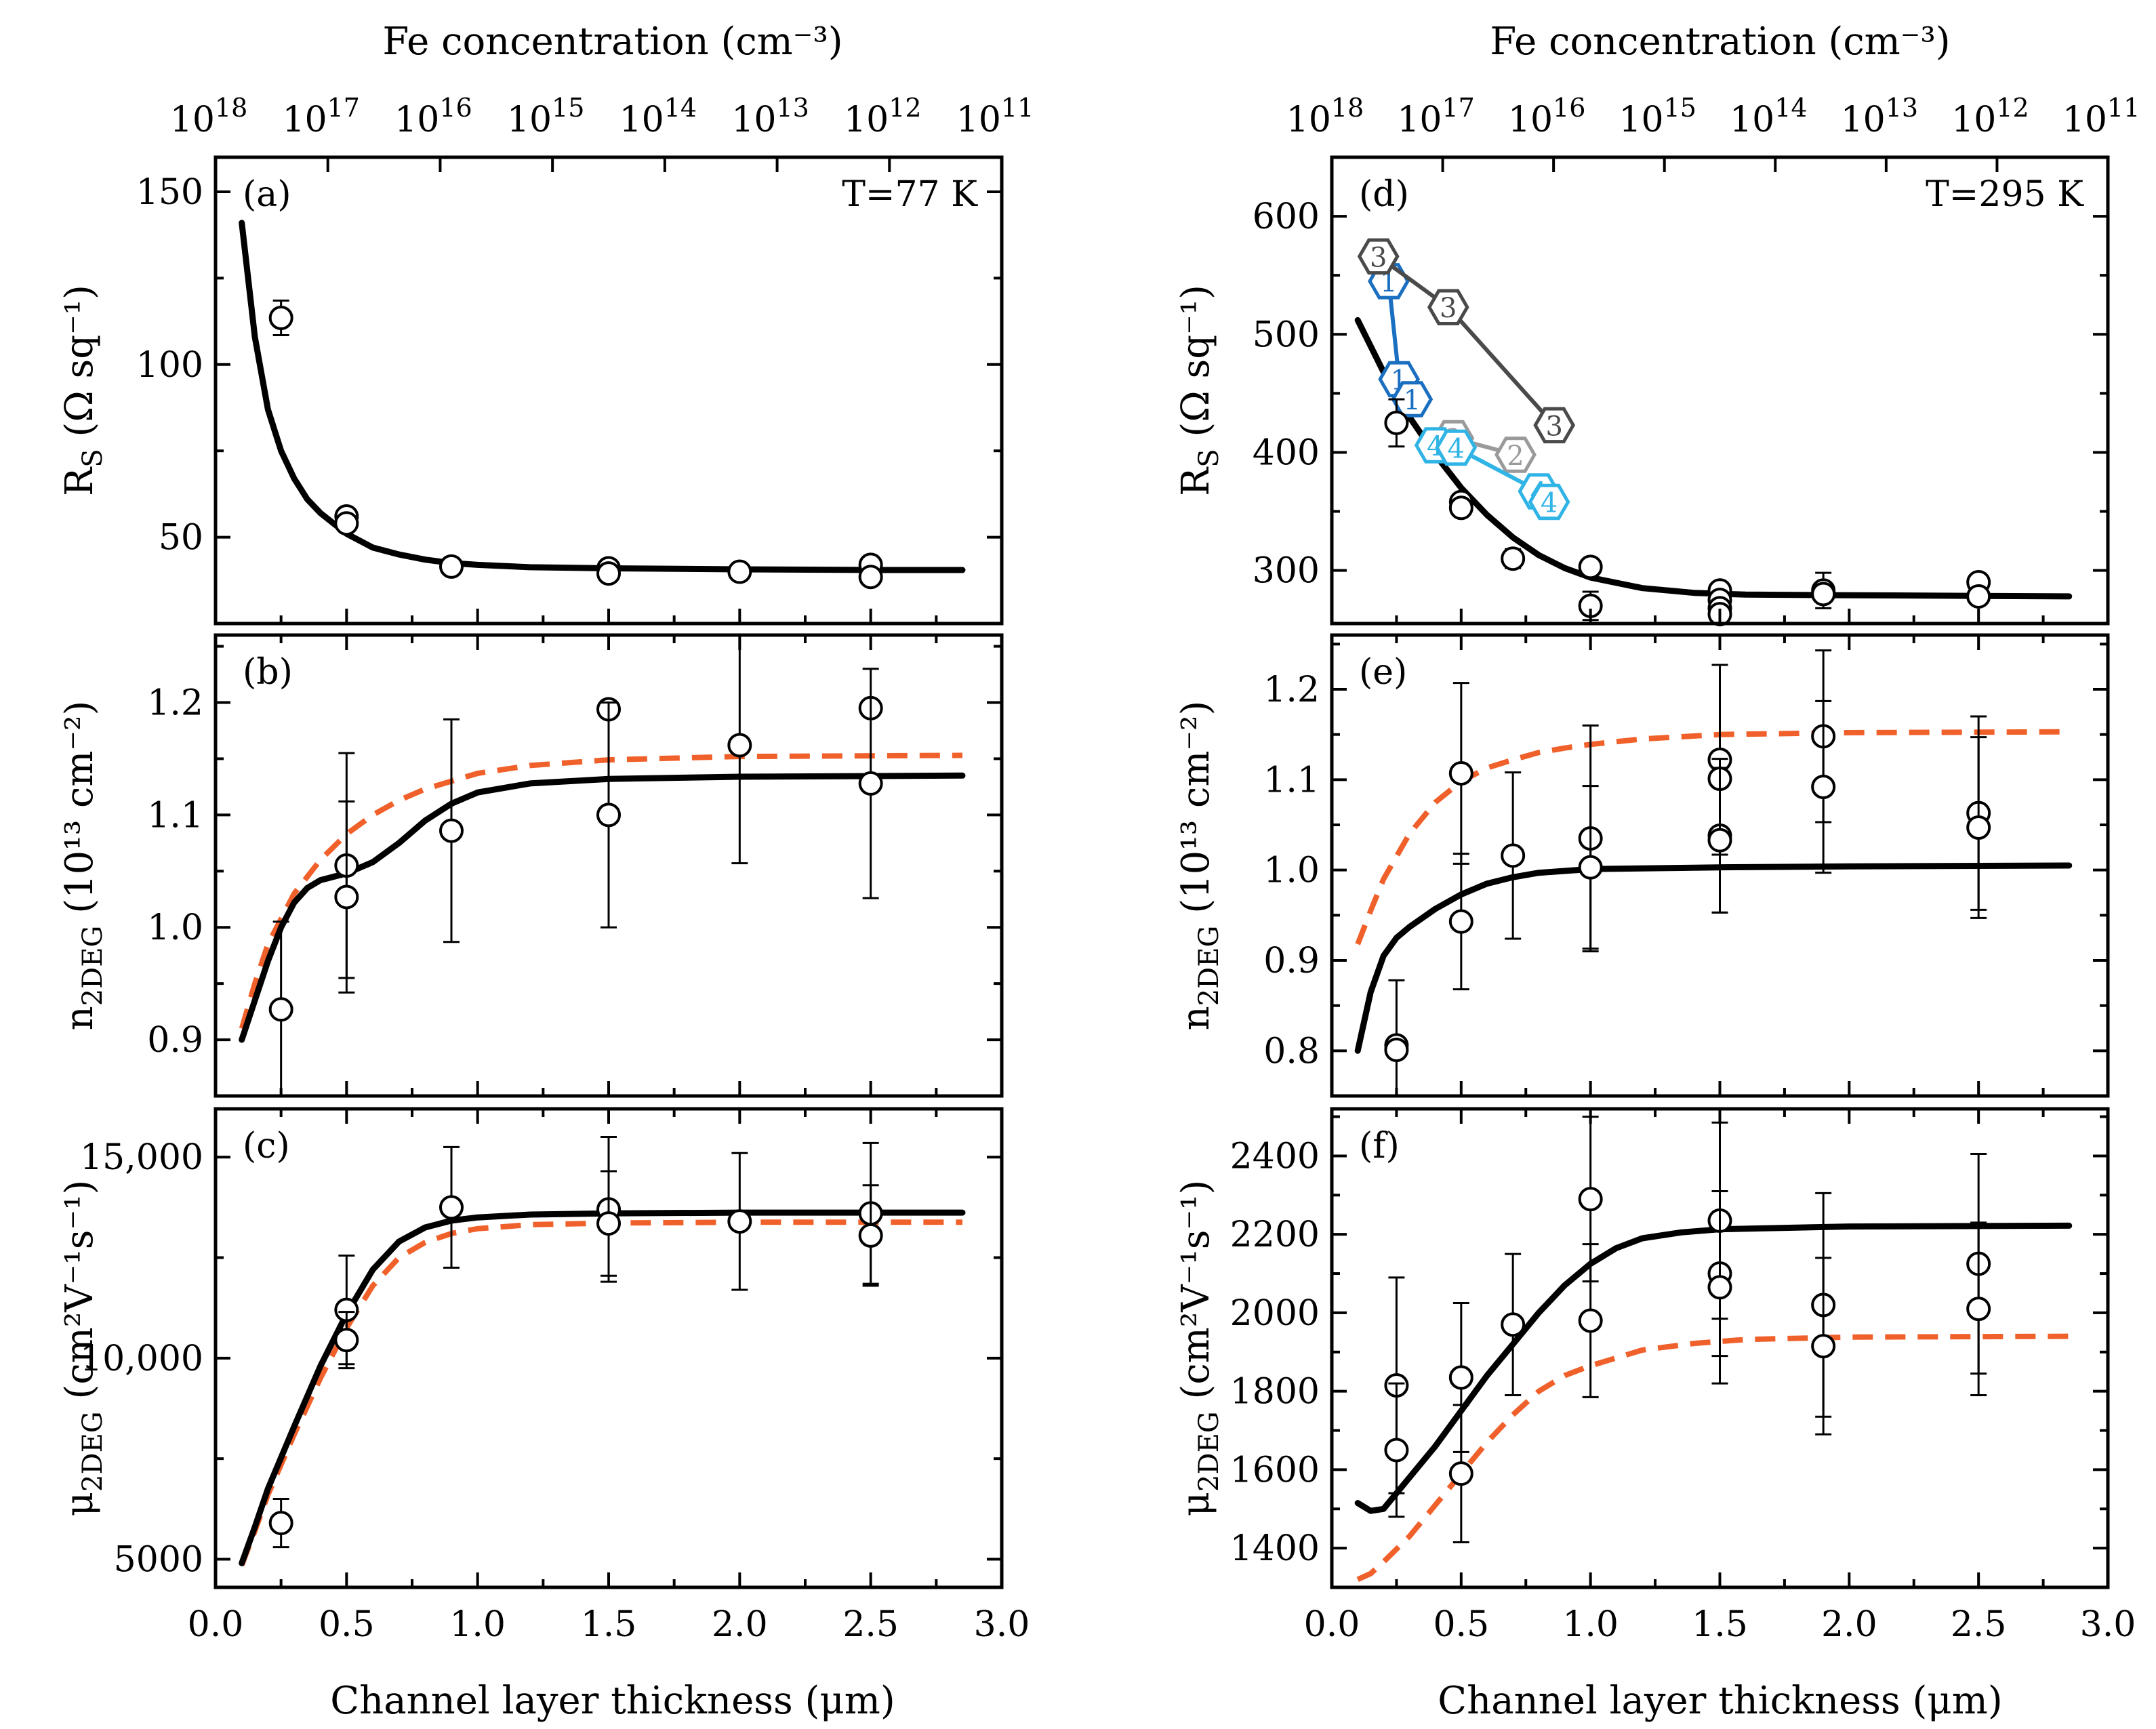  What do you see at coordinates (1275, 1392) in the screenshot?
I see `y-tick-label: 1800` at bounding box center [1275, 1392].